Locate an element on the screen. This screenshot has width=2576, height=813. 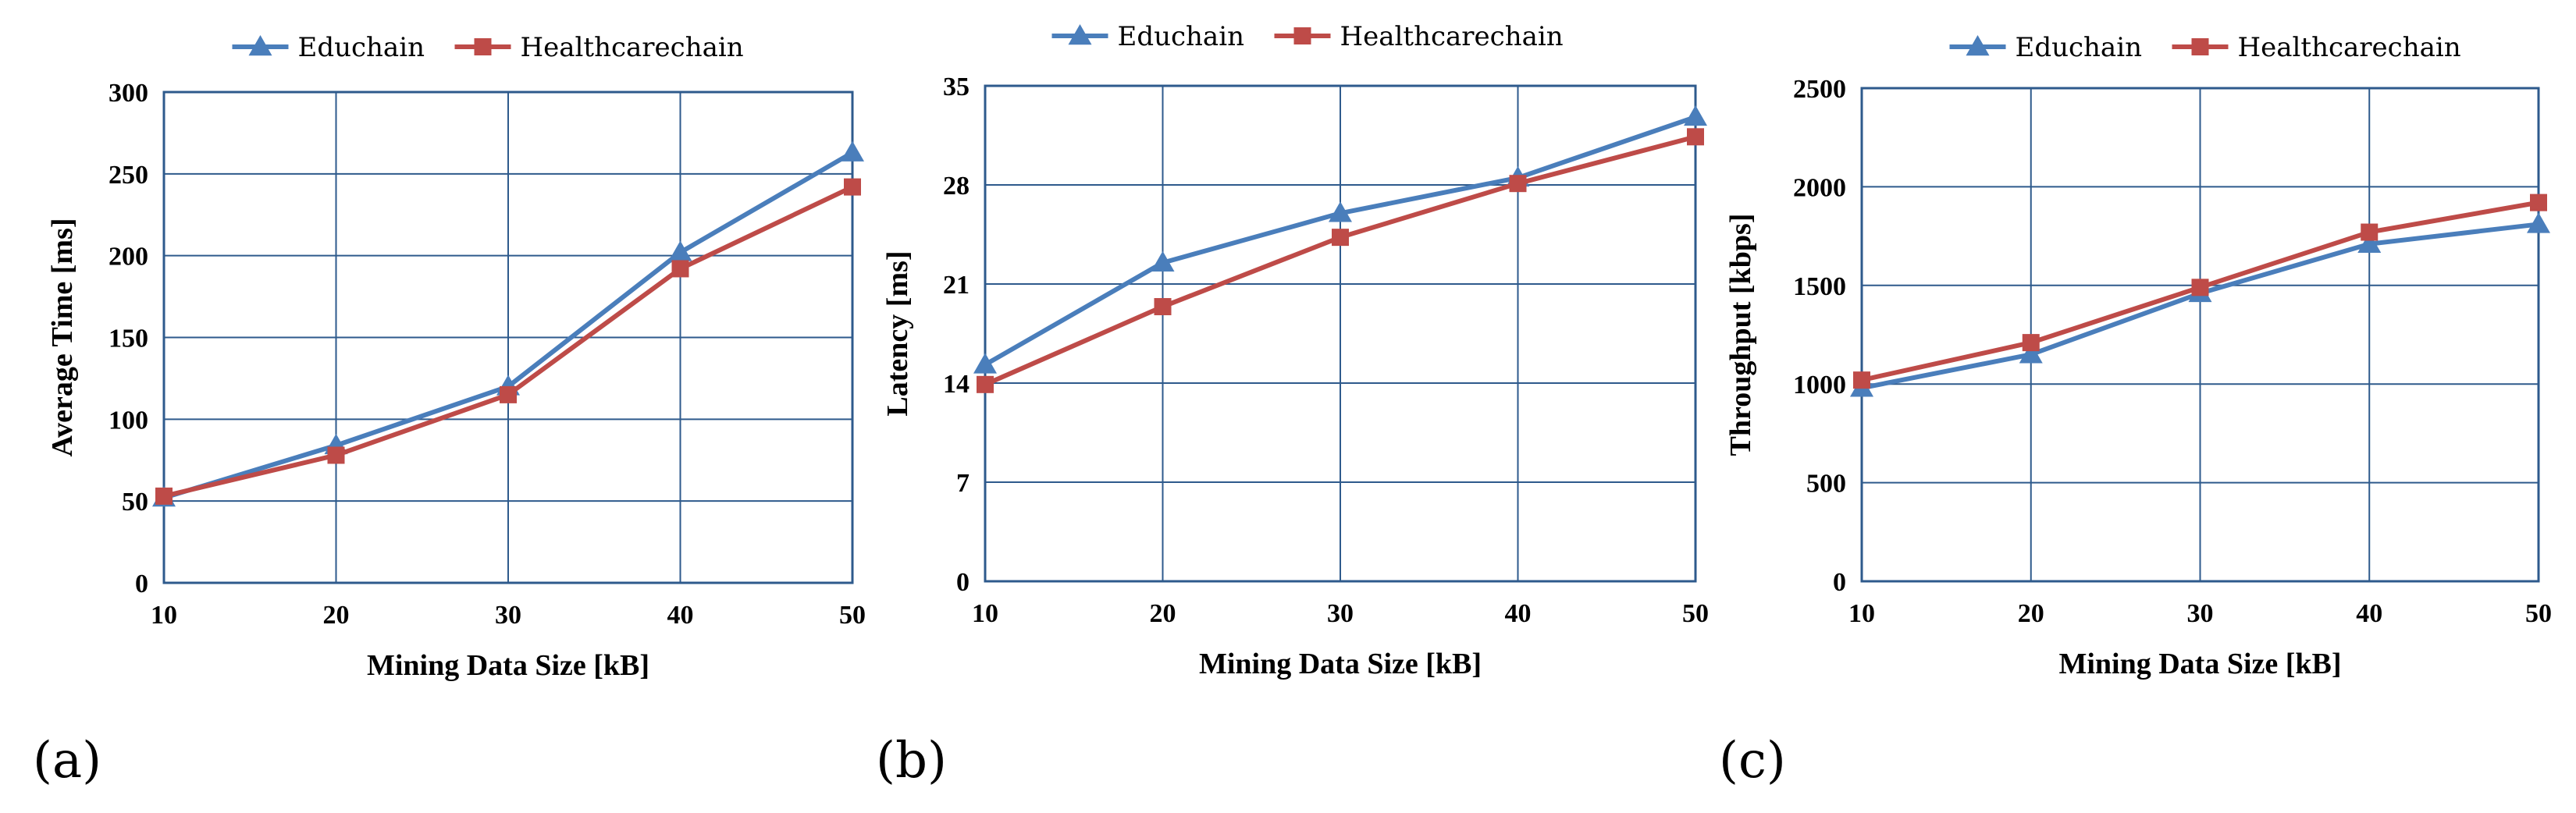
panel-1-legend-entry-2: Healthcarechain is located at coordinates (599, 47).